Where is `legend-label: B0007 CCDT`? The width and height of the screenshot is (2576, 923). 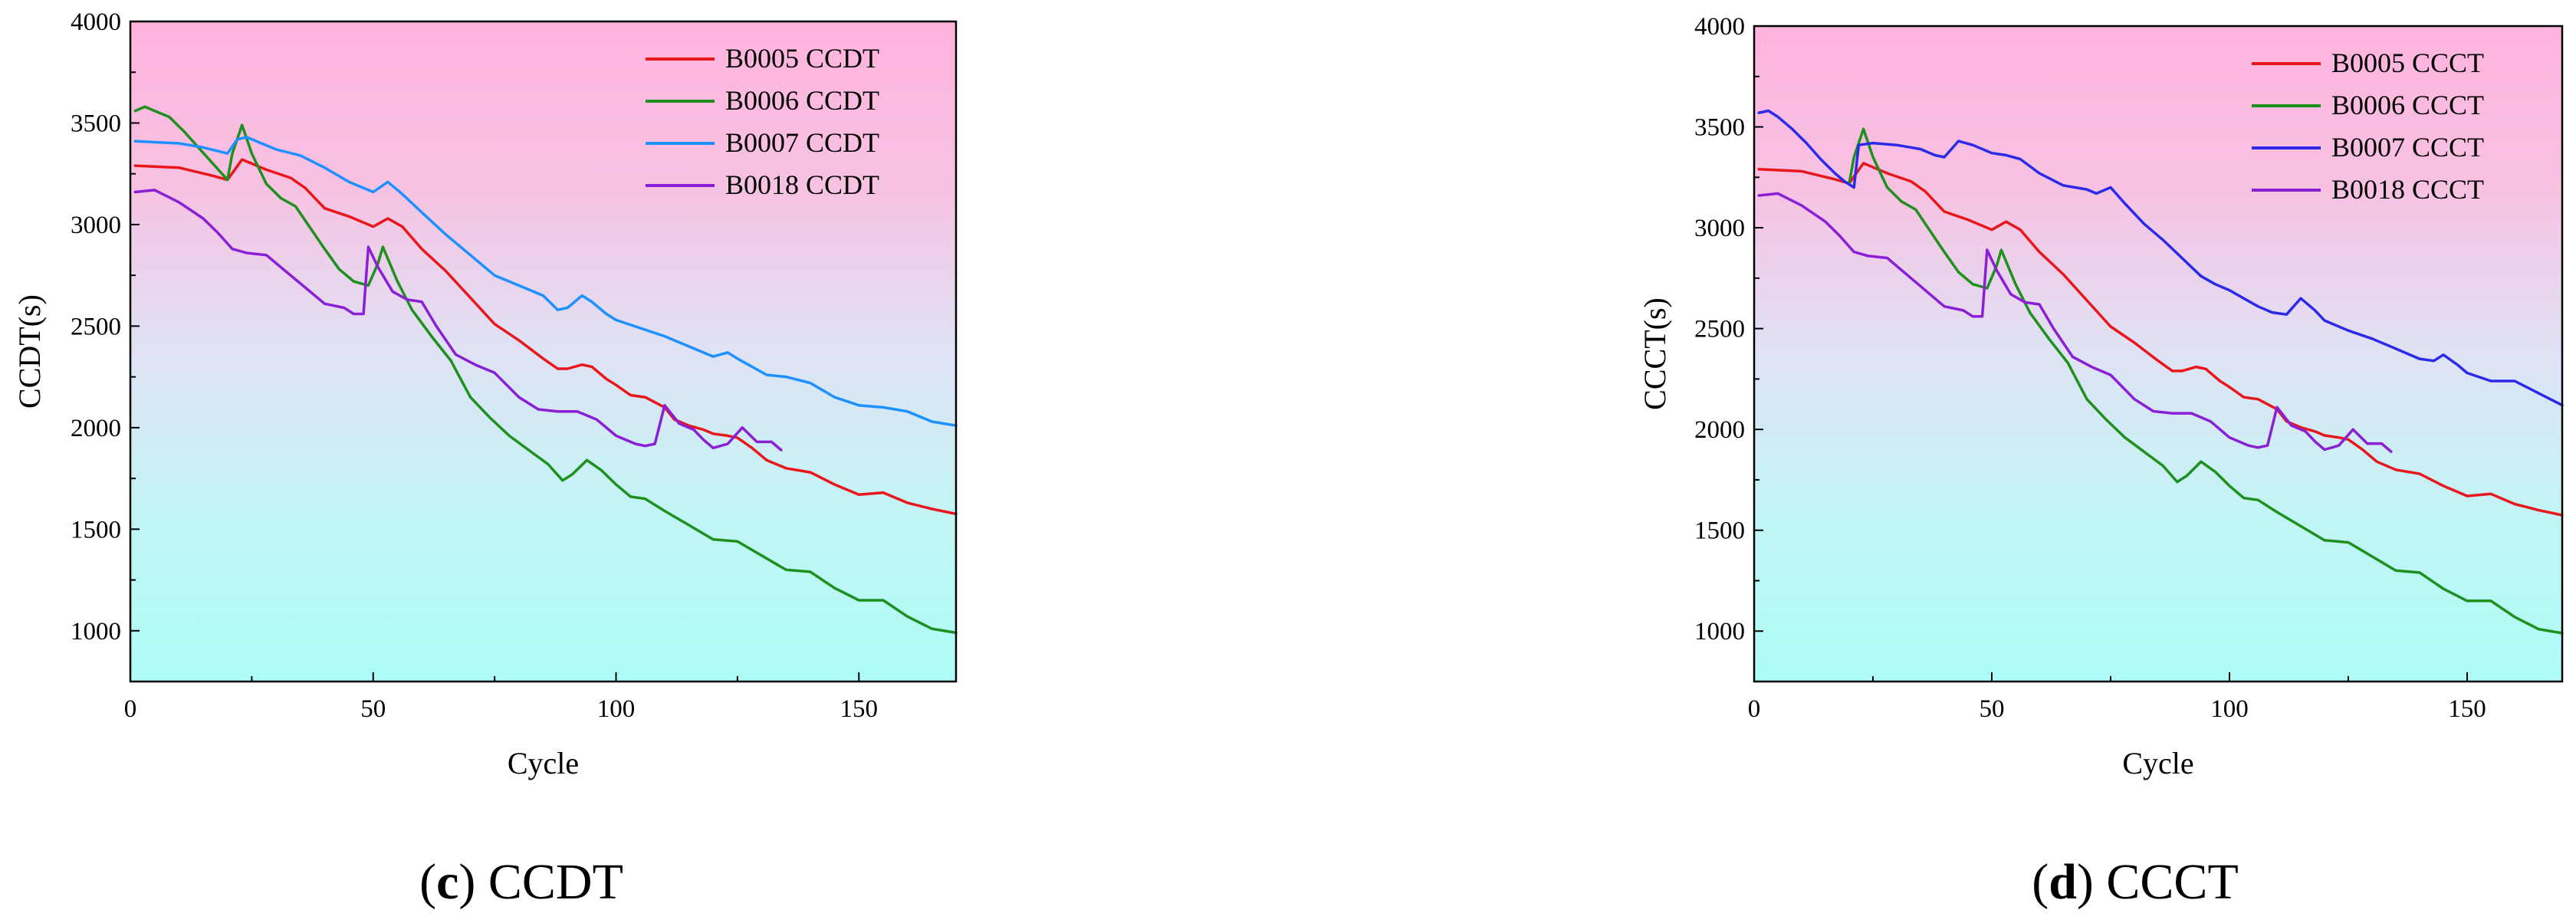 legend-label: B0007 CCDT is located at coordinates (802, 143).